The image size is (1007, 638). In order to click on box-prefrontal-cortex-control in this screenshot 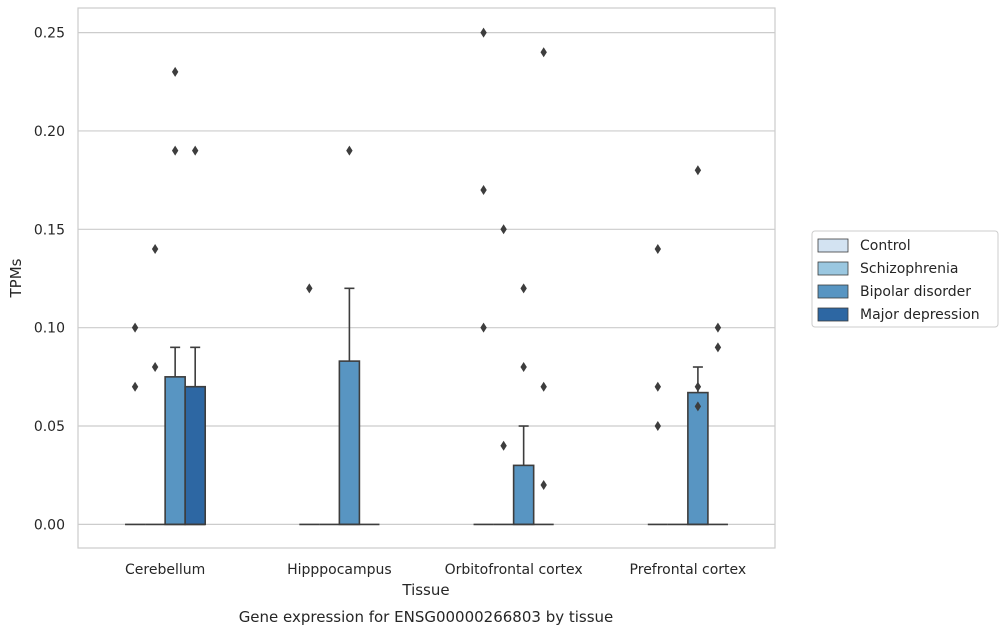, I will do `click(657, 384)`.